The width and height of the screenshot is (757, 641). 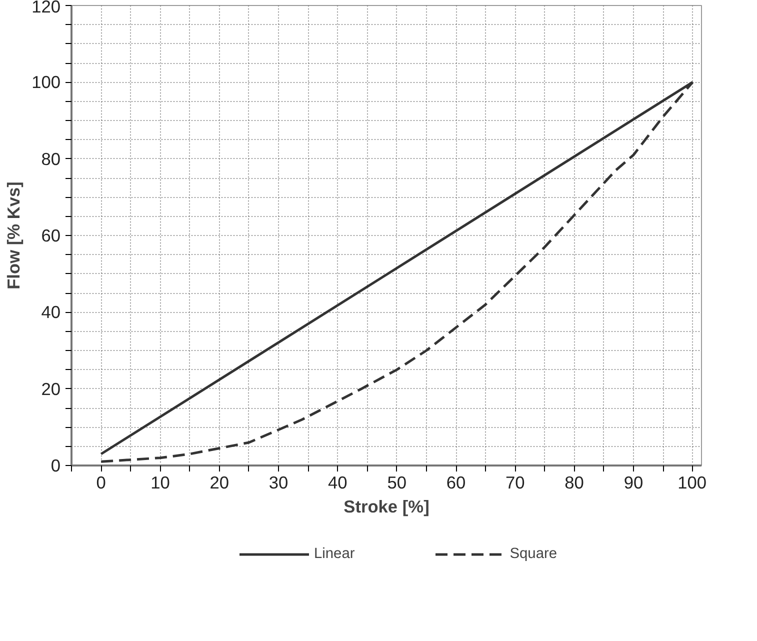 What do you see at coordinates (51, 388) in the screenshot?
I see `y-tick-label: 20` at bounding box center [51, 388].